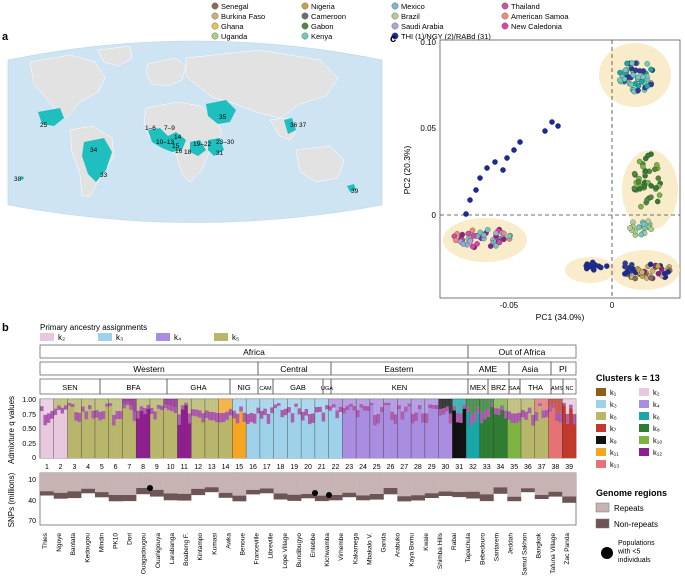  What do you see at coordinates (228, 541) in the screenshot?
I see `pop-name: Awka` at bounding box center [228, 541].